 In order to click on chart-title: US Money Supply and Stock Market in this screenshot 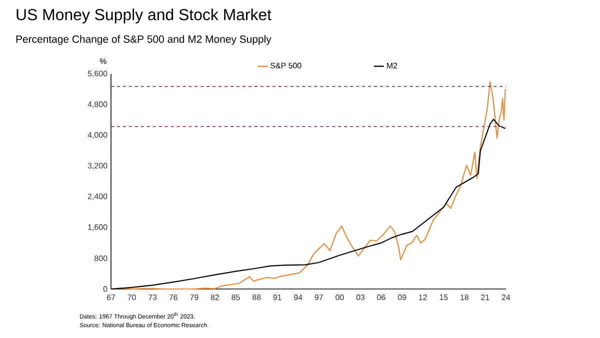, I will do `click(144, 16)`.